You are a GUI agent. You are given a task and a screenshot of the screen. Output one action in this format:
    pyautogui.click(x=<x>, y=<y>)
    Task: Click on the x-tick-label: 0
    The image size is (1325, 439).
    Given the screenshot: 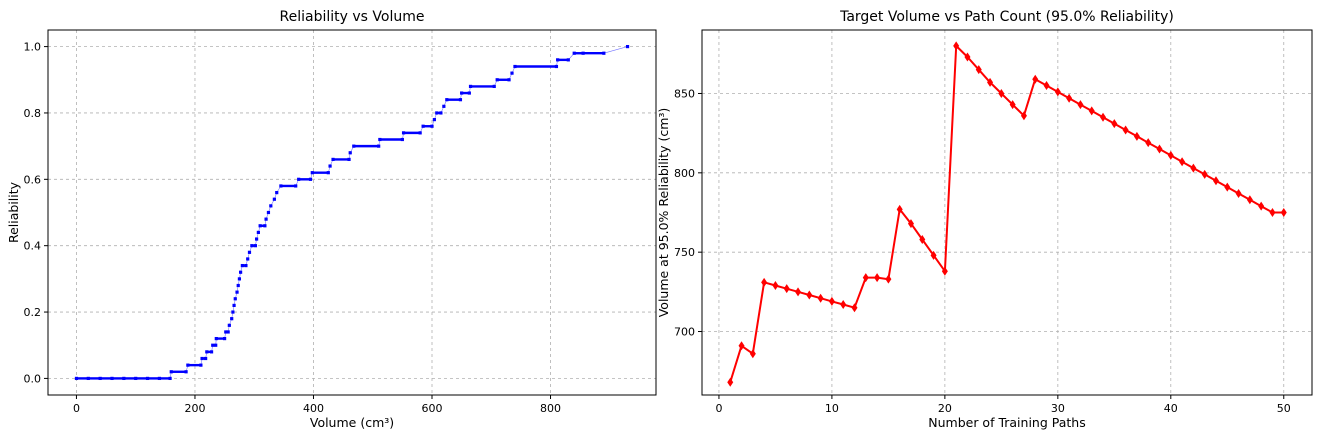 What is the action you would take?
    pyautogui.click(x=76, y=408)
    